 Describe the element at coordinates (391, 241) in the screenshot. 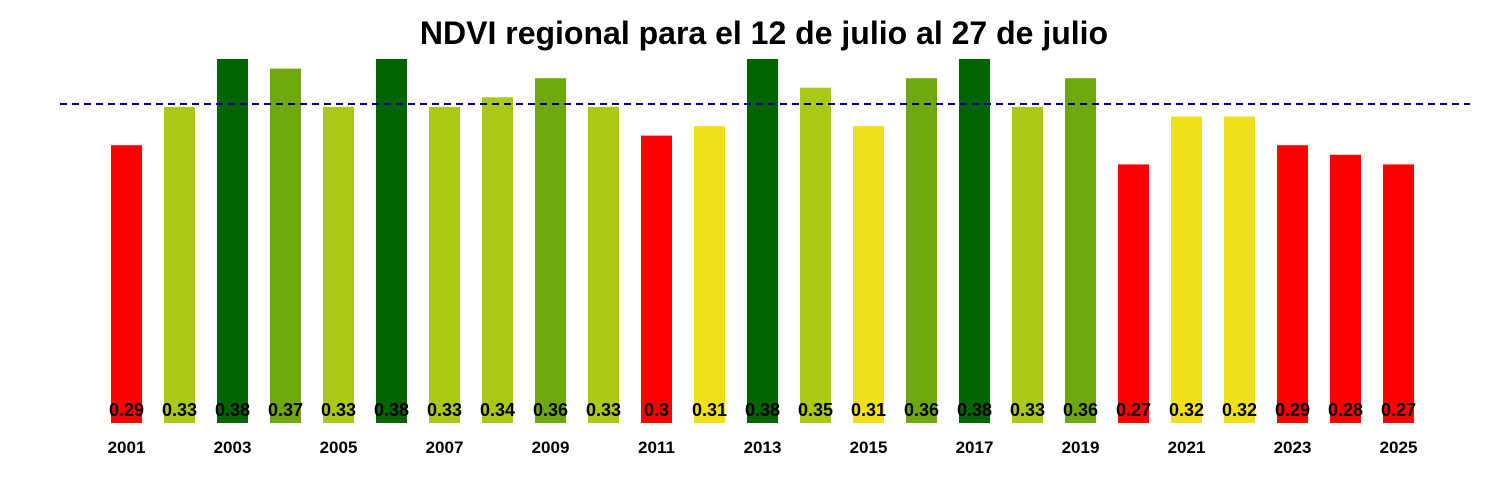

I see `bar-2006` at that location.